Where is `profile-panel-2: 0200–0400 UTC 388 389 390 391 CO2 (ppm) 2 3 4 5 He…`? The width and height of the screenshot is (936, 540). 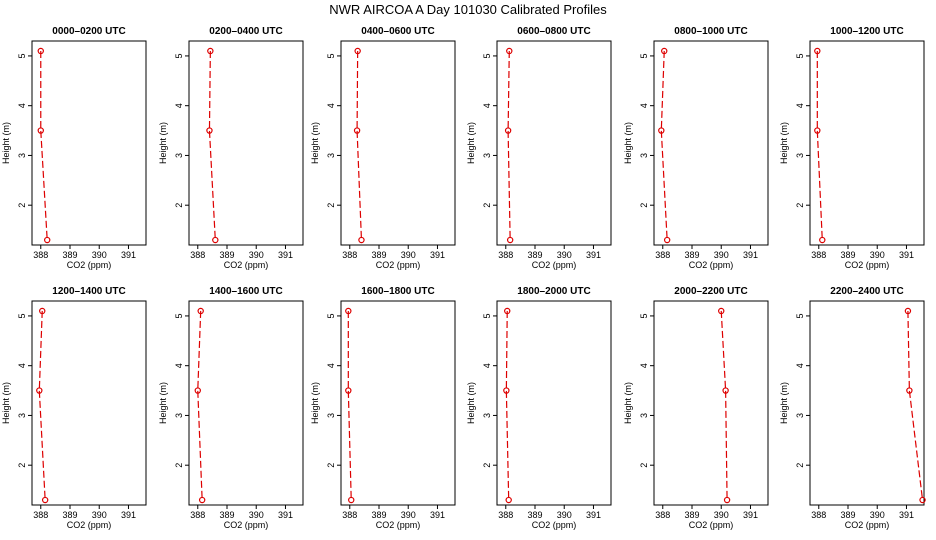 profile-panel-2: 0200–0400 UTC 388 389 390 391 CO2 (ppm) 2 3 4 5 He… is located at coordinates (231, 148).